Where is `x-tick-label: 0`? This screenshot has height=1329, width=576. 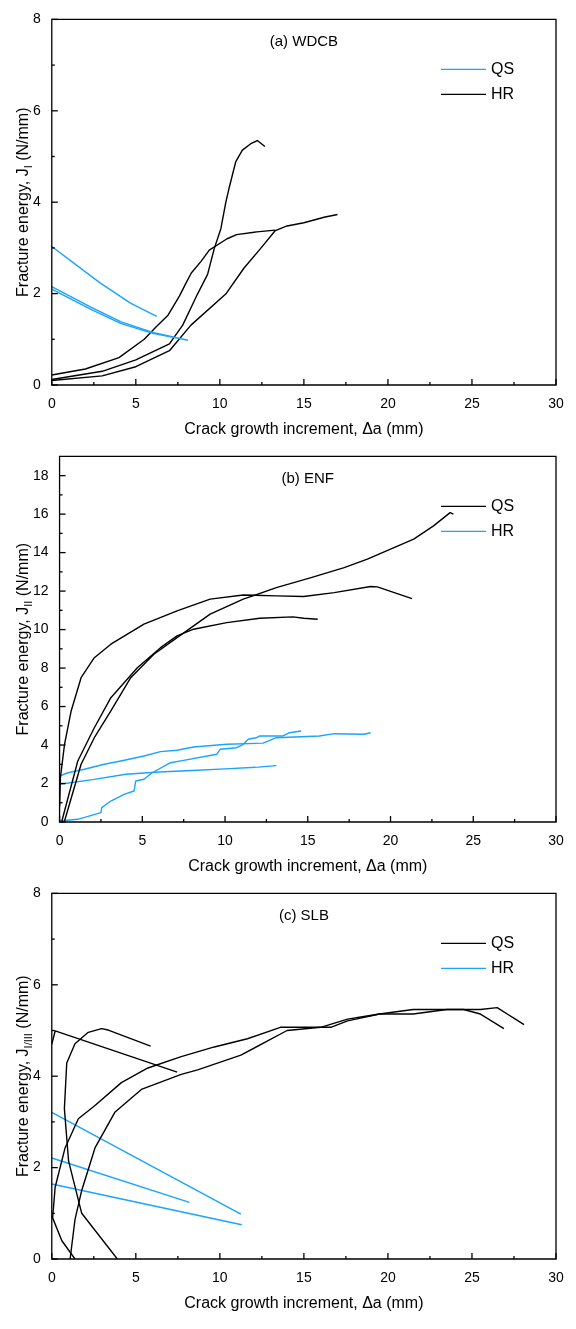 x-tick-label: 0 is located at coordinates (59, 840).